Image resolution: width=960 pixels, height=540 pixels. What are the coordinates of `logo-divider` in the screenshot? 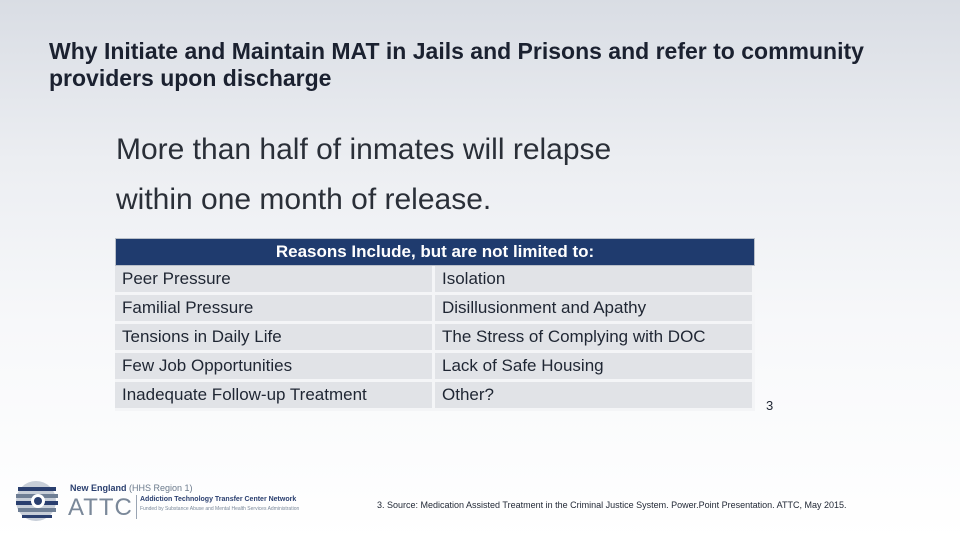 It's located at (136, 507).